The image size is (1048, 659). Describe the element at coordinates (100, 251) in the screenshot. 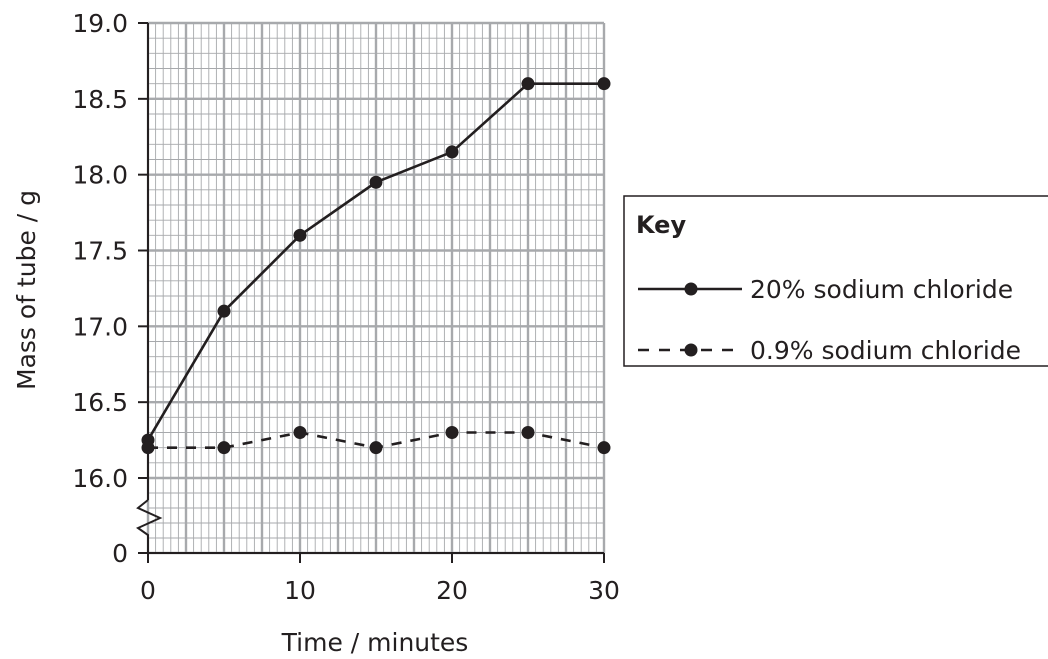

I see `y-tick-label: 17.5` at that location.